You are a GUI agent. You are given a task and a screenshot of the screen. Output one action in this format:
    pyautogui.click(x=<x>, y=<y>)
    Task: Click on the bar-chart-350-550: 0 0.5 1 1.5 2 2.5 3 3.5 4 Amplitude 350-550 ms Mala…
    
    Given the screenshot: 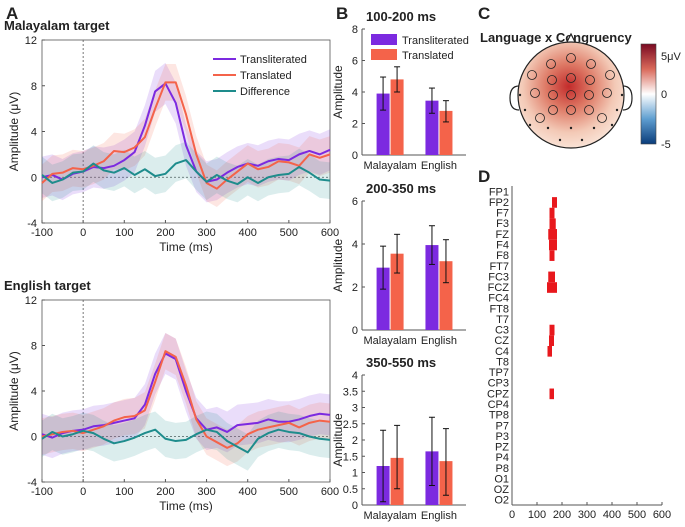 What is the action you would take?
    pyautogui.click(x=398, y=438)
    